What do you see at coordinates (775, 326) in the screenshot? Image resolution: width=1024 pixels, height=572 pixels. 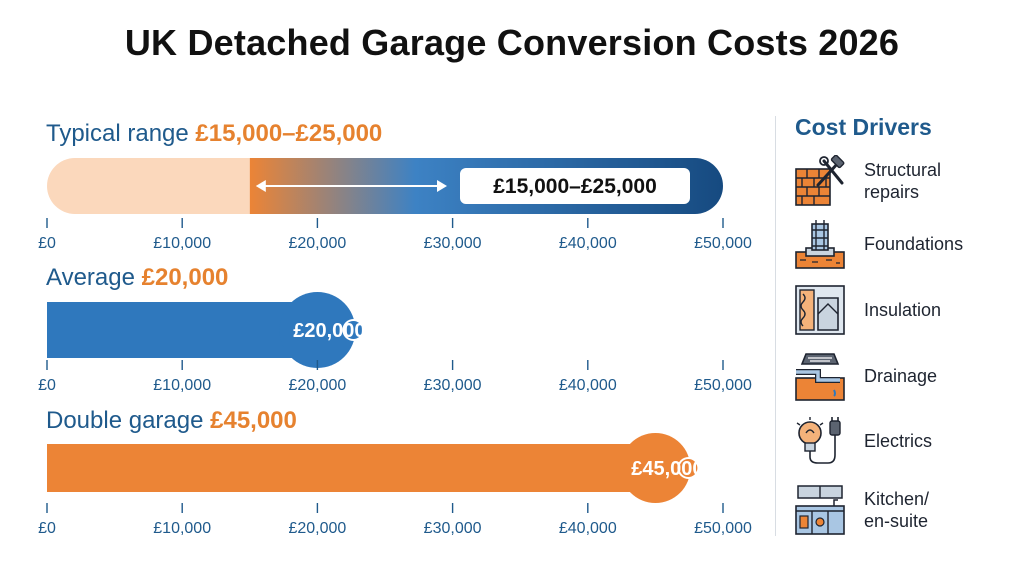 I see `vertical-divider` at bounding box center [775, 326].